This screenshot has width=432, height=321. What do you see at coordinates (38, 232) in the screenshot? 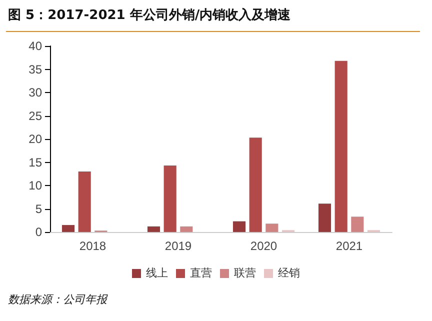
I see `y-tick-label: 0` at bounding box center [38, 232].